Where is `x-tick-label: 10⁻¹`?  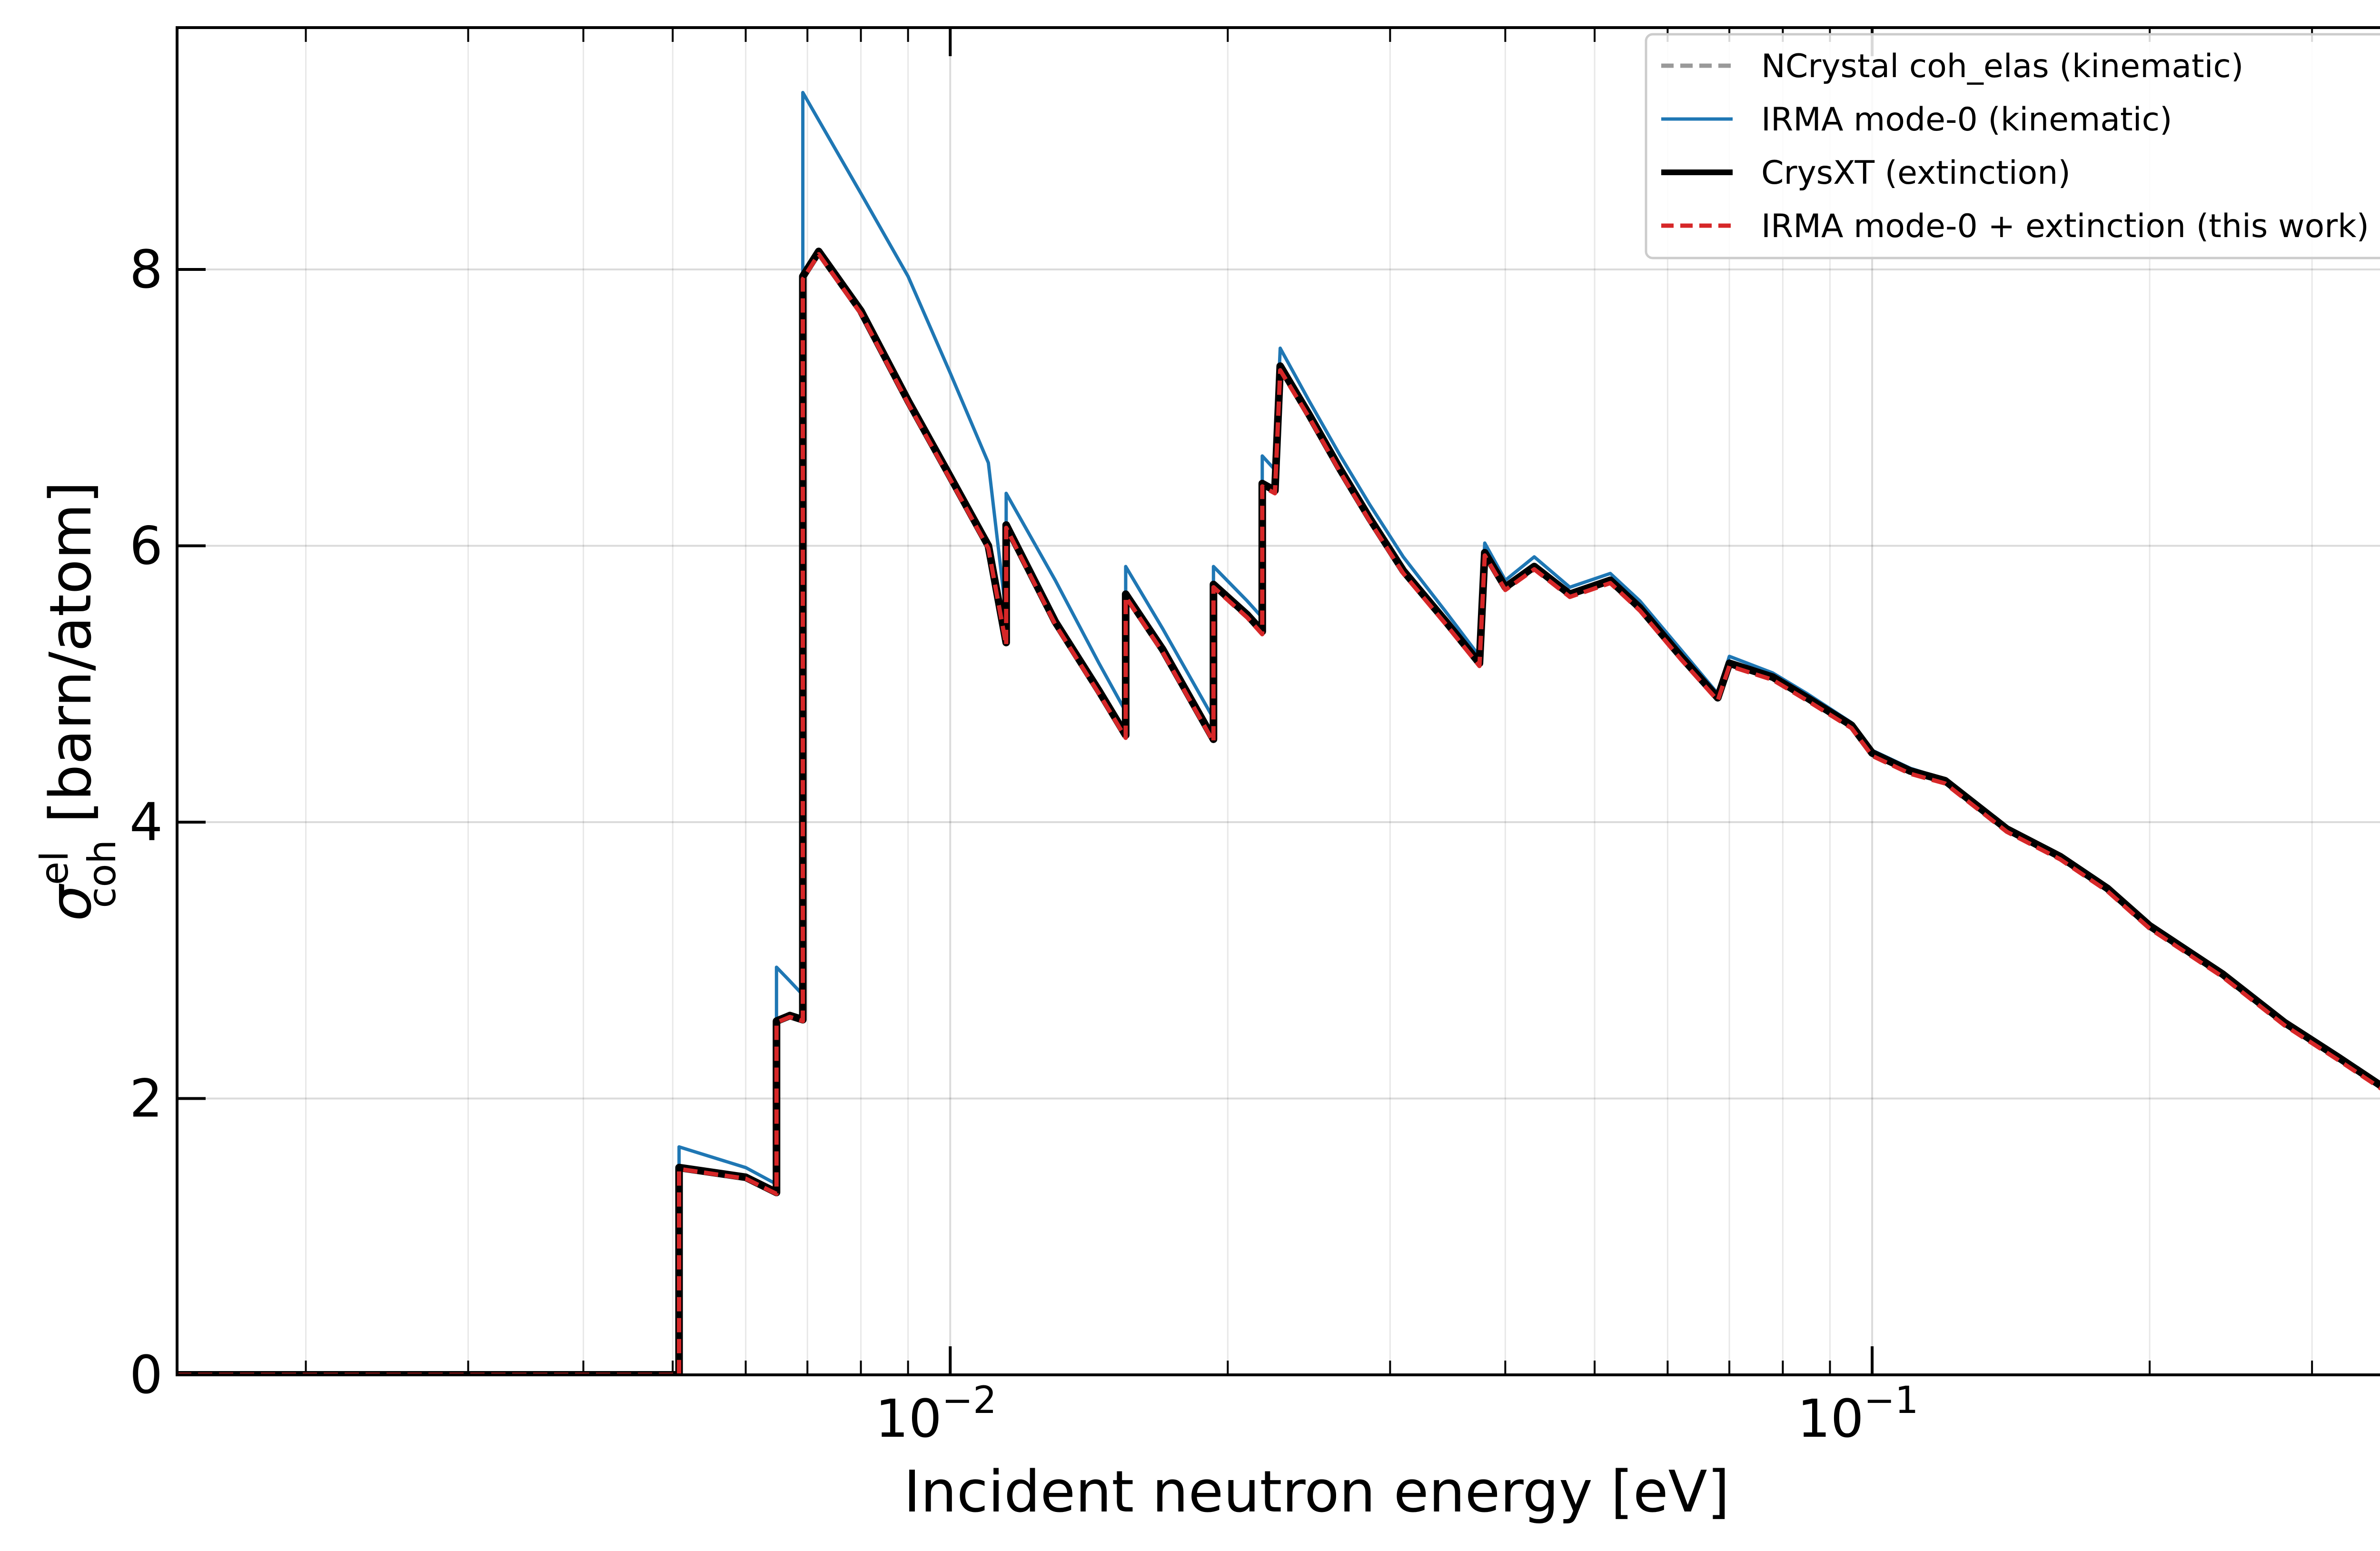 x-tick-label: 10⁻¹ is located at coordinates (1858, 1414).